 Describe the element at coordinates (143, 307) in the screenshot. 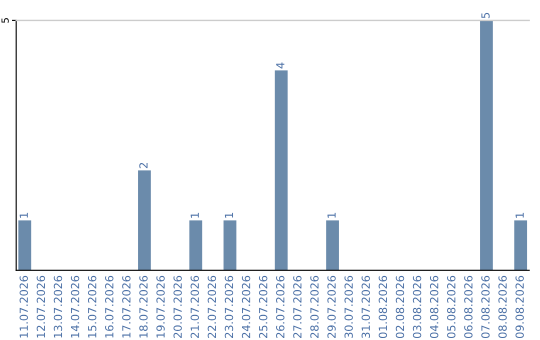

I see `x-tick-label: 18.07.2026` at that location.